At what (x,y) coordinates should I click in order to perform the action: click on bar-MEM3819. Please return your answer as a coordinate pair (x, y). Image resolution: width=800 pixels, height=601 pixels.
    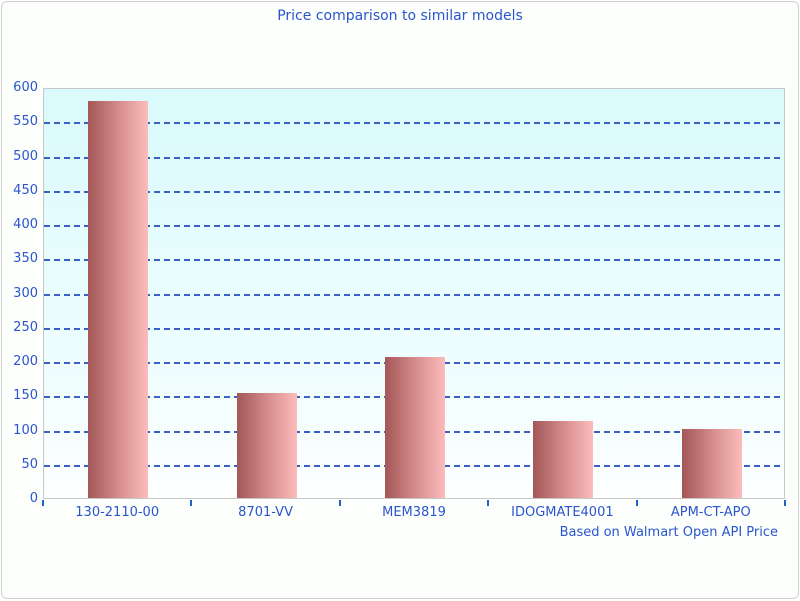
    Looking at the image, I should click on (415, 427).